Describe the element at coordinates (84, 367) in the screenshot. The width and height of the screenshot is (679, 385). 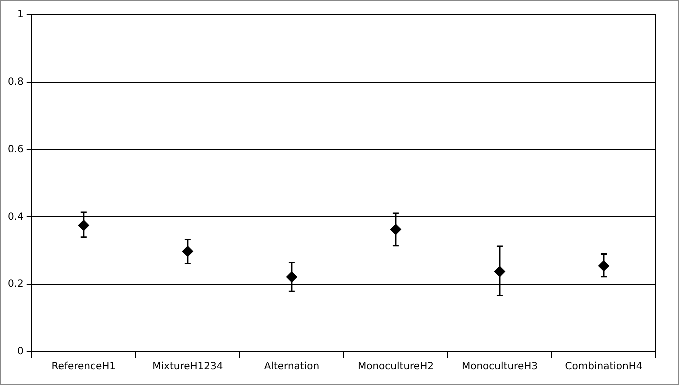
I see `x-tick-label: ReferenceH1` at that location.